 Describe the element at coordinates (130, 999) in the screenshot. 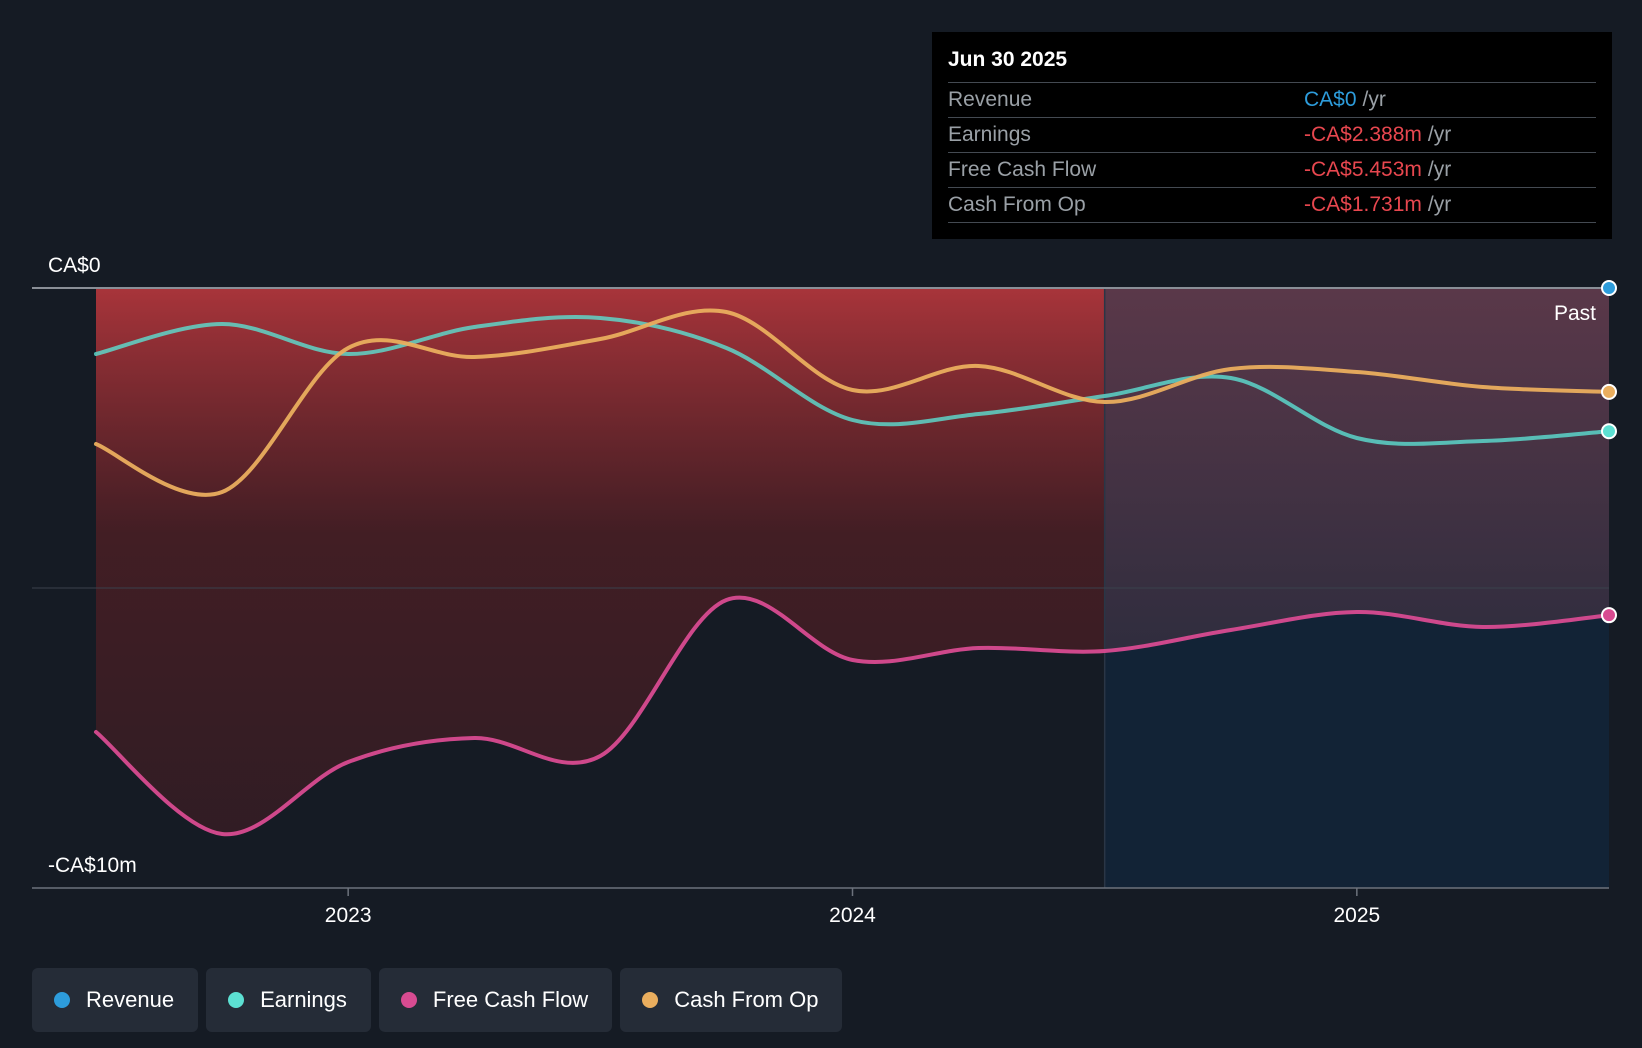

I see `legend-label: Revenue` at that location.